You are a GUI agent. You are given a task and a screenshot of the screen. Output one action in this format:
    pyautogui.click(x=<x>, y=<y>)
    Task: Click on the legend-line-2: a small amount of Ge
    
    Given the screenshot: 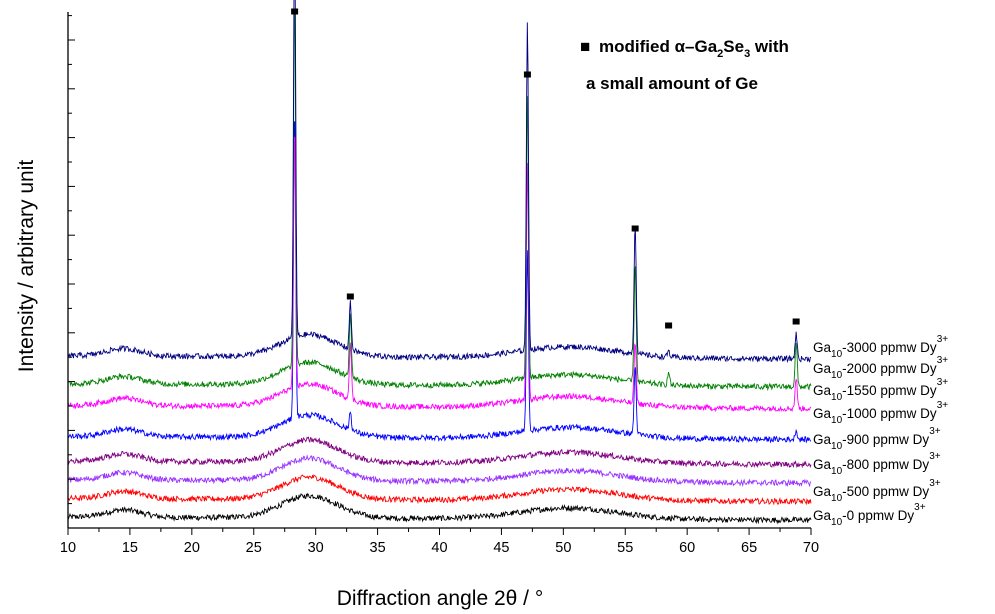 What is the action you would take?
    pyautogui.click(x=672, y=83)
    